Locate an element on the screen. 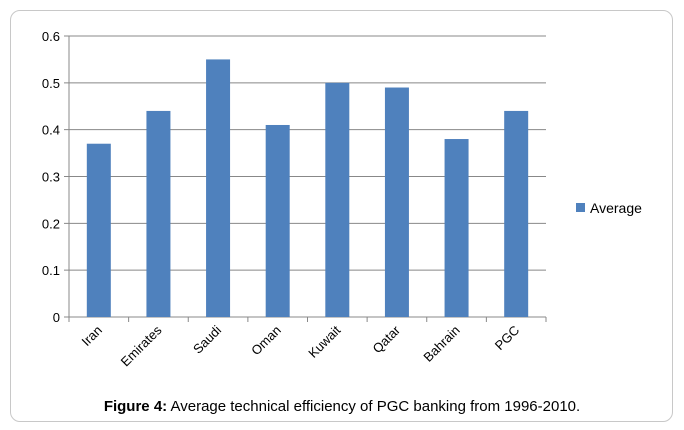  bar-saudi is located at coordinates (218, 188).